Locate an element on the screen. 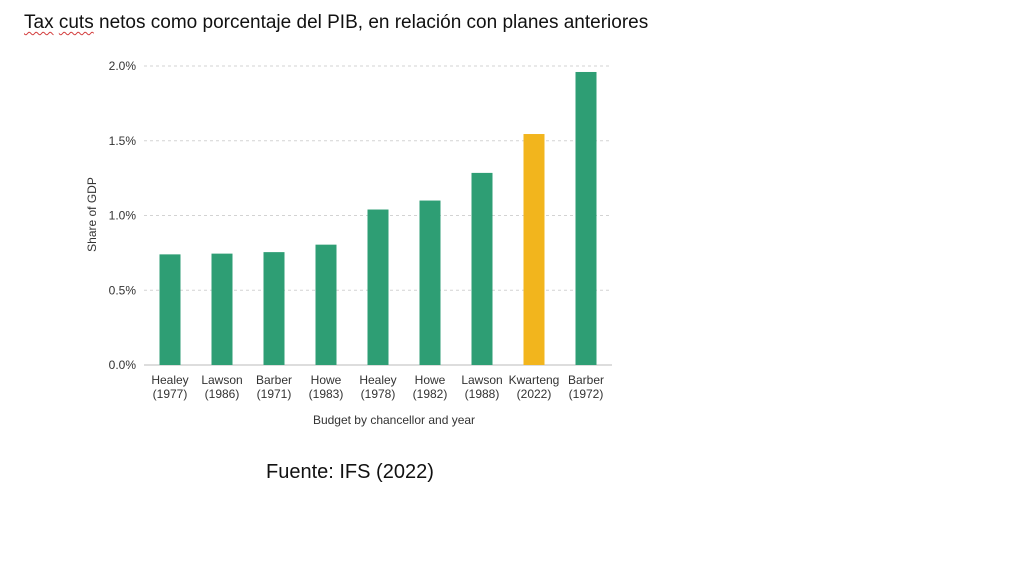  x-tick-label-name: Kwarteng is located at coordinates (534, 380).